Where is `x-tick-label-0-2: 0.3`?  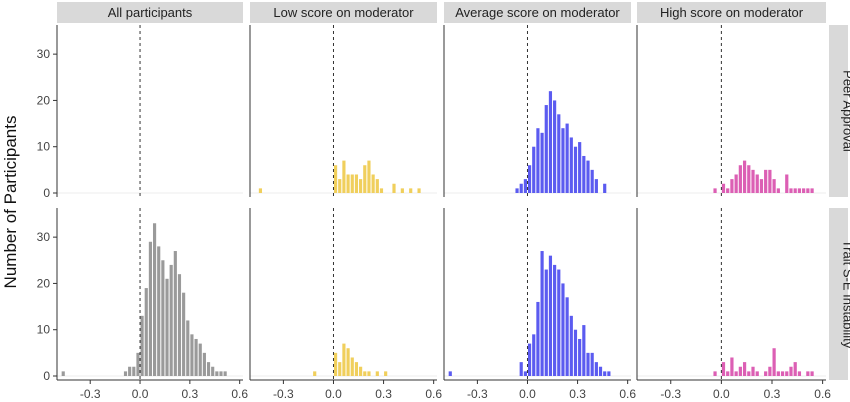 x-tick-label-0-2: 0.3 is located at coordinates (190, 394).